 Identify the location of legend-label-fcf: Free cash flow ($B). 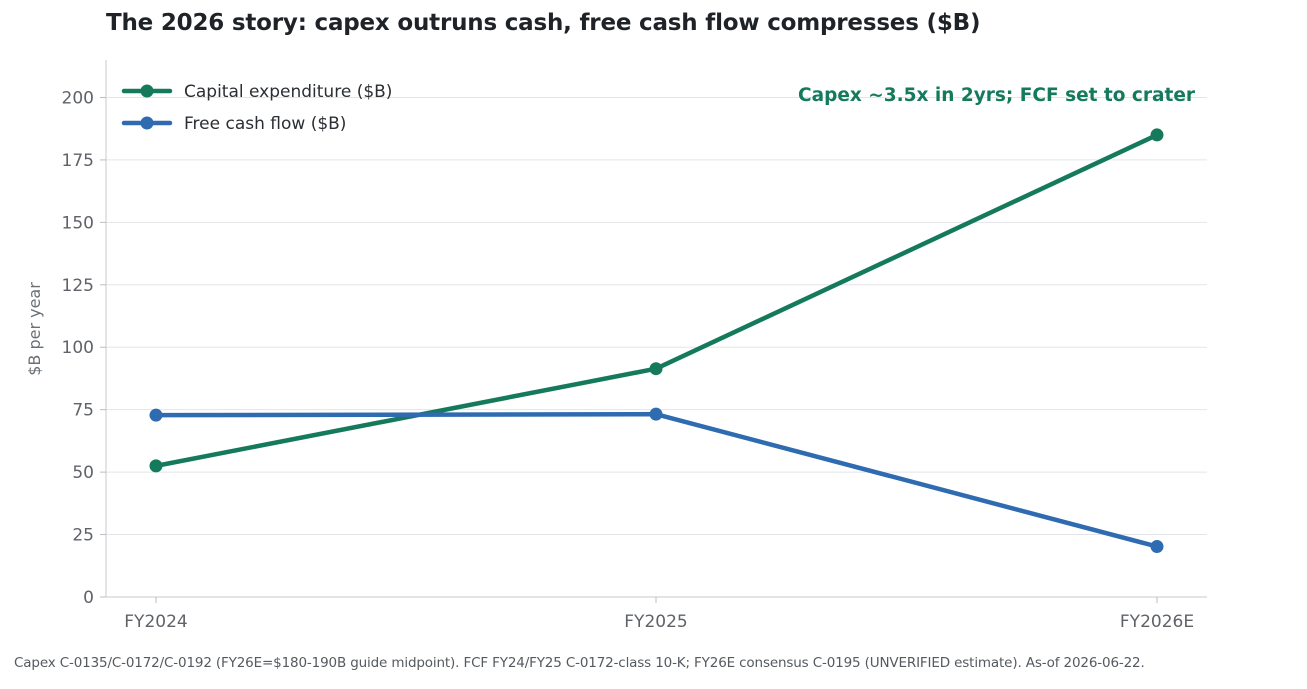
(265, 124).